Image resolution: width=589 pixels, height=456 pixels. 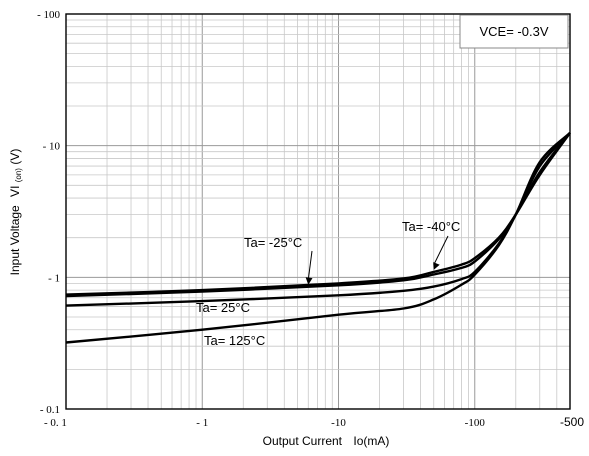 I want to click on annotation-ta-125: Ta= 125°C, so click(x=234, y=340).